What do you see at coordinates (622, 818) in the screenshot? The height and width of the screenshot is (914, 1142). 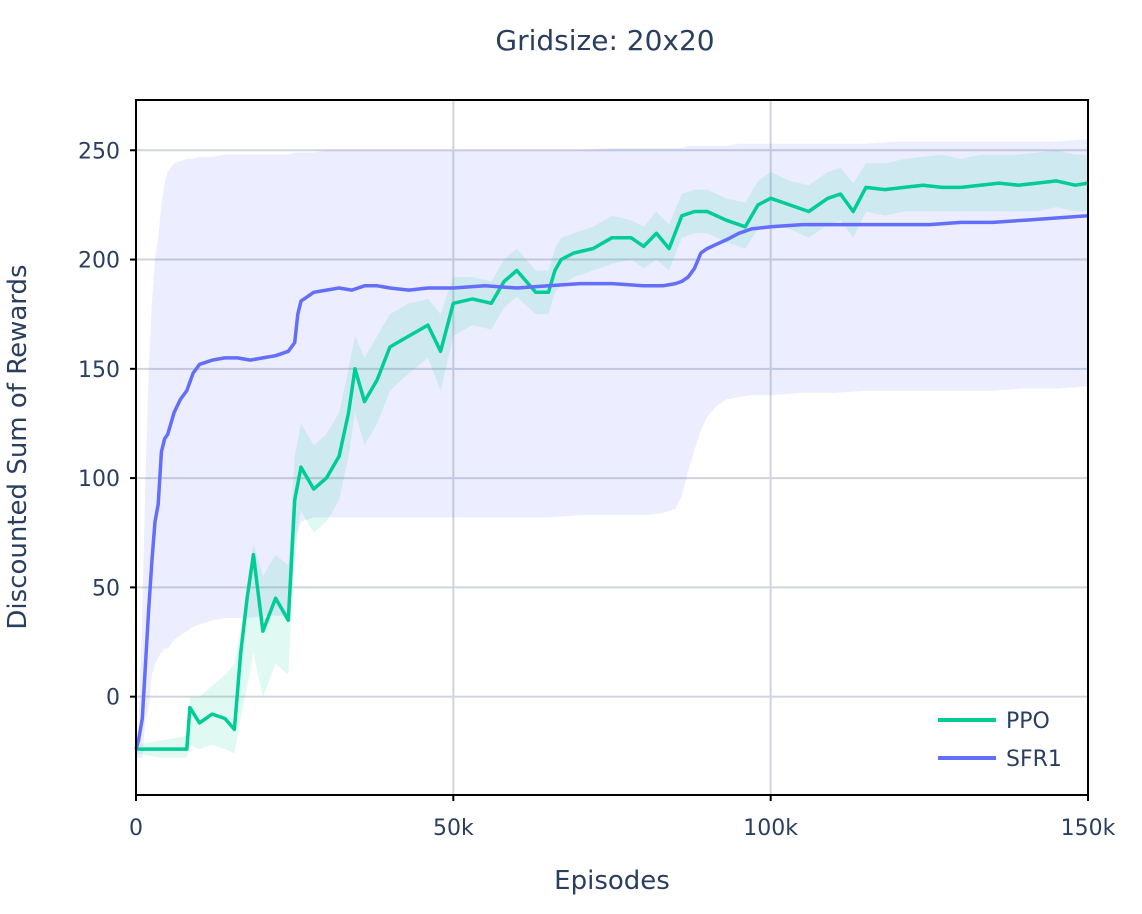 I see `x-axis-ticks: 0 50k 100k 150k` at bounding box center [622, 818].